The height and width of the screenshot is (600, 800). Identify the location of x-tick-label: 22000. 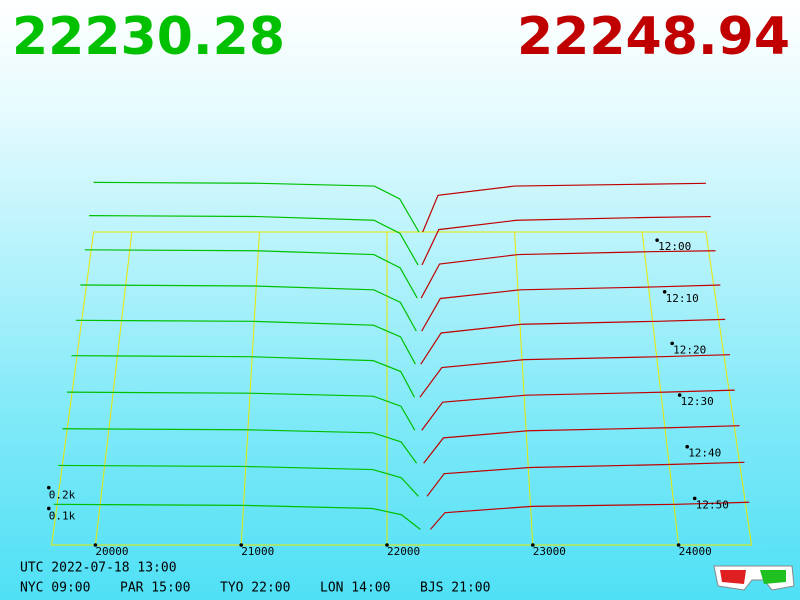
(403, 551).